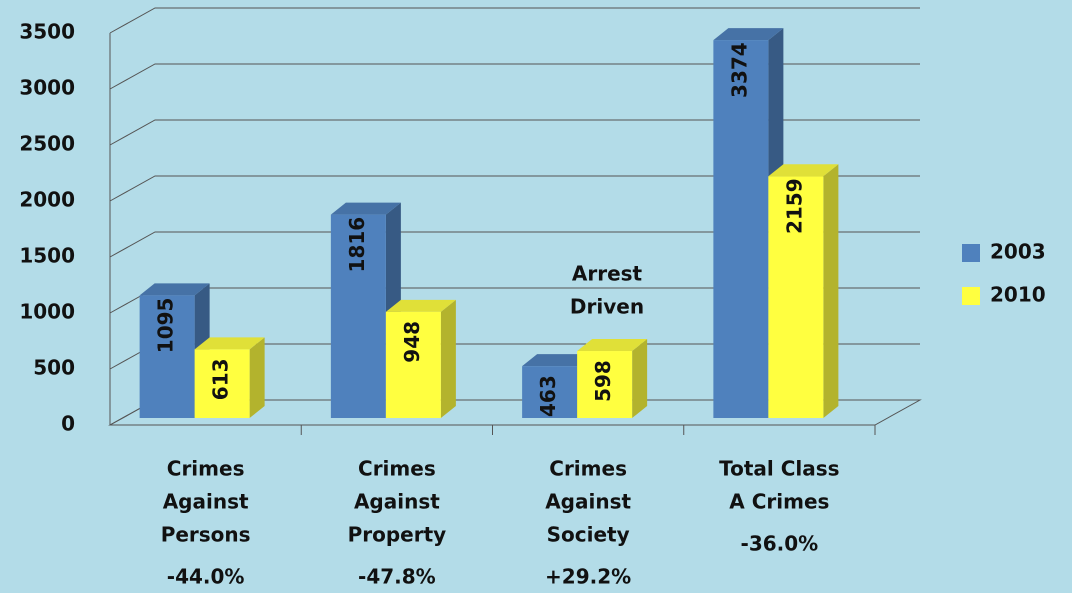  What do you see at coordinates (68, 424) in the screenshot?
I see `y-tick-label: 0` at bounding box center [68, 424].